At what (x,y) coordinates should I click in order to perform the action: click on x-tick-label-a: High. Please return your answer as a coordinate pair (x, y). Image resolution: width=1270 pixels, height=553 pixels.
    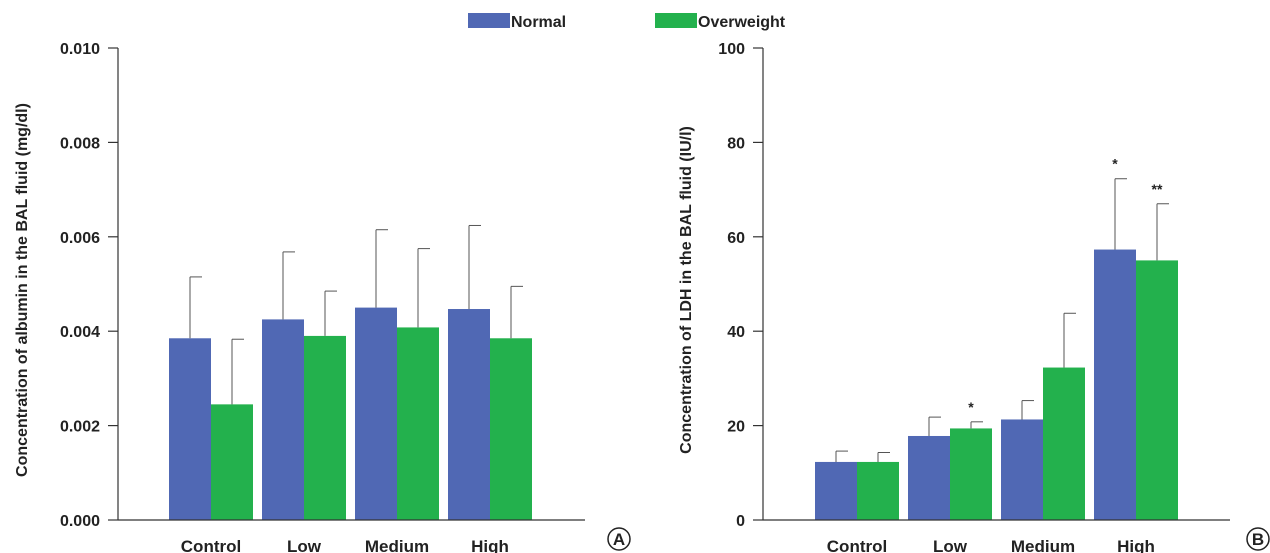
    Looking at the image, I should click on (490, 545).